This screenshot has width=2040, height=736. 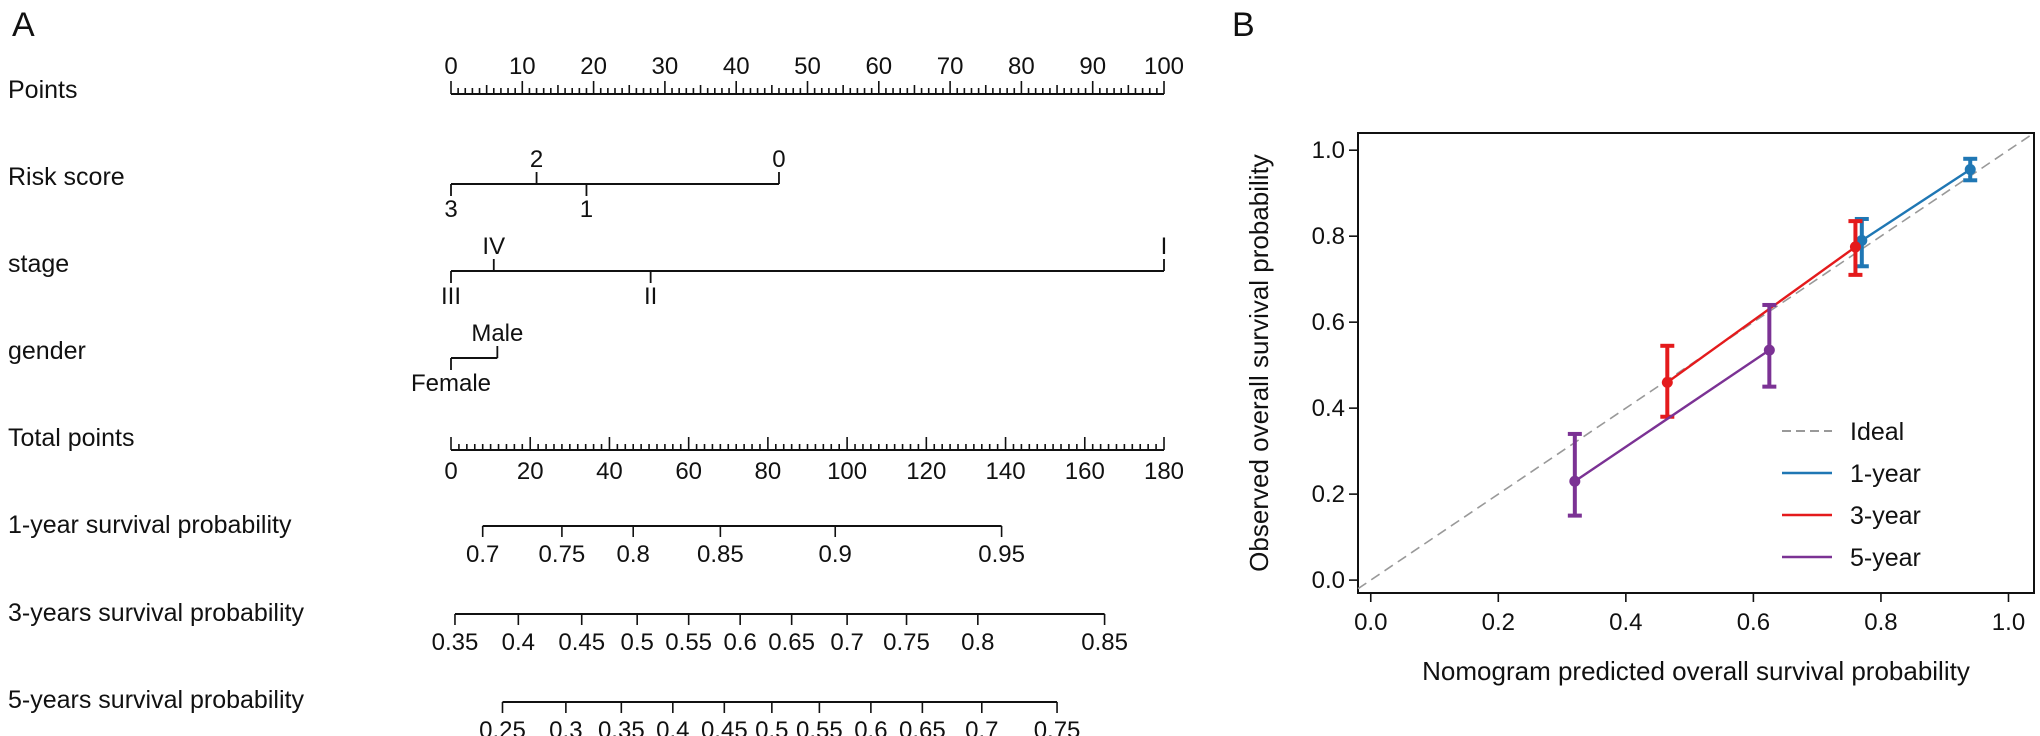 What do you see at coordinates (493, 246) in the screenshot?
I see `nomogram-level-label: IV` at bounding box center [493, 246].